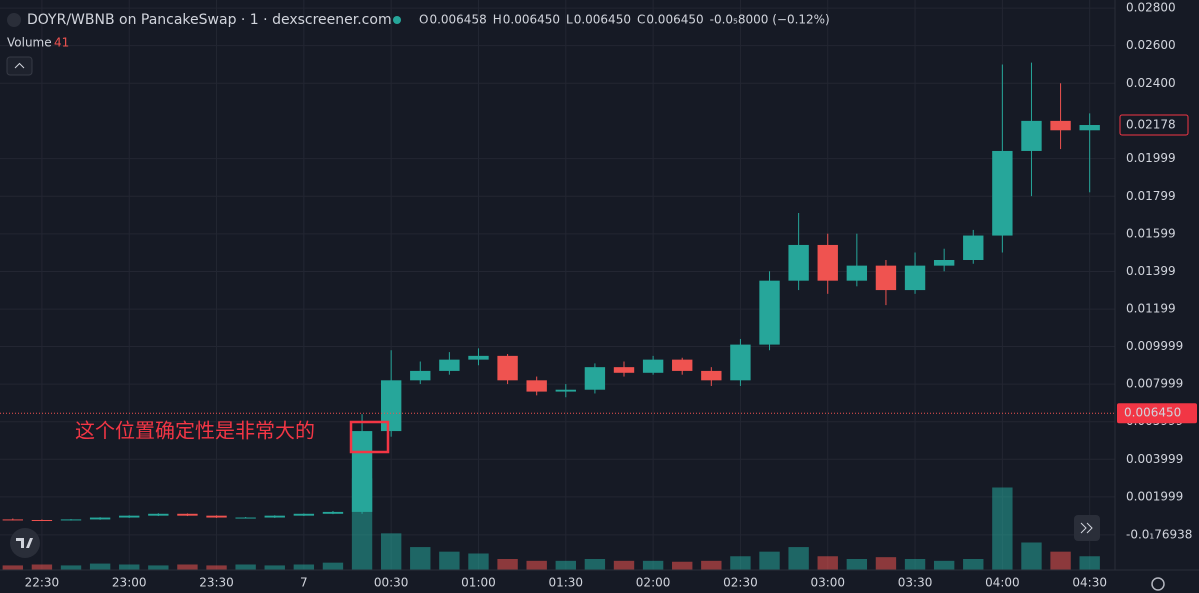 This screenshot has width=1199, height=593. Describe the element at coordinates (1151, 158) in the screenshot. I see `y-tick-label: 0.01999` at that location.